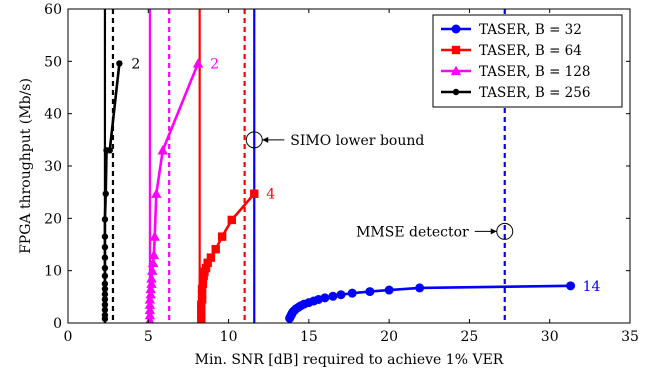 The height and width of the screenshot is (379, 667). What do you see at coordinates (53, 10) in the screenshot?
I see `y-tick-label-6: 60` at bounding box center [53, 10].